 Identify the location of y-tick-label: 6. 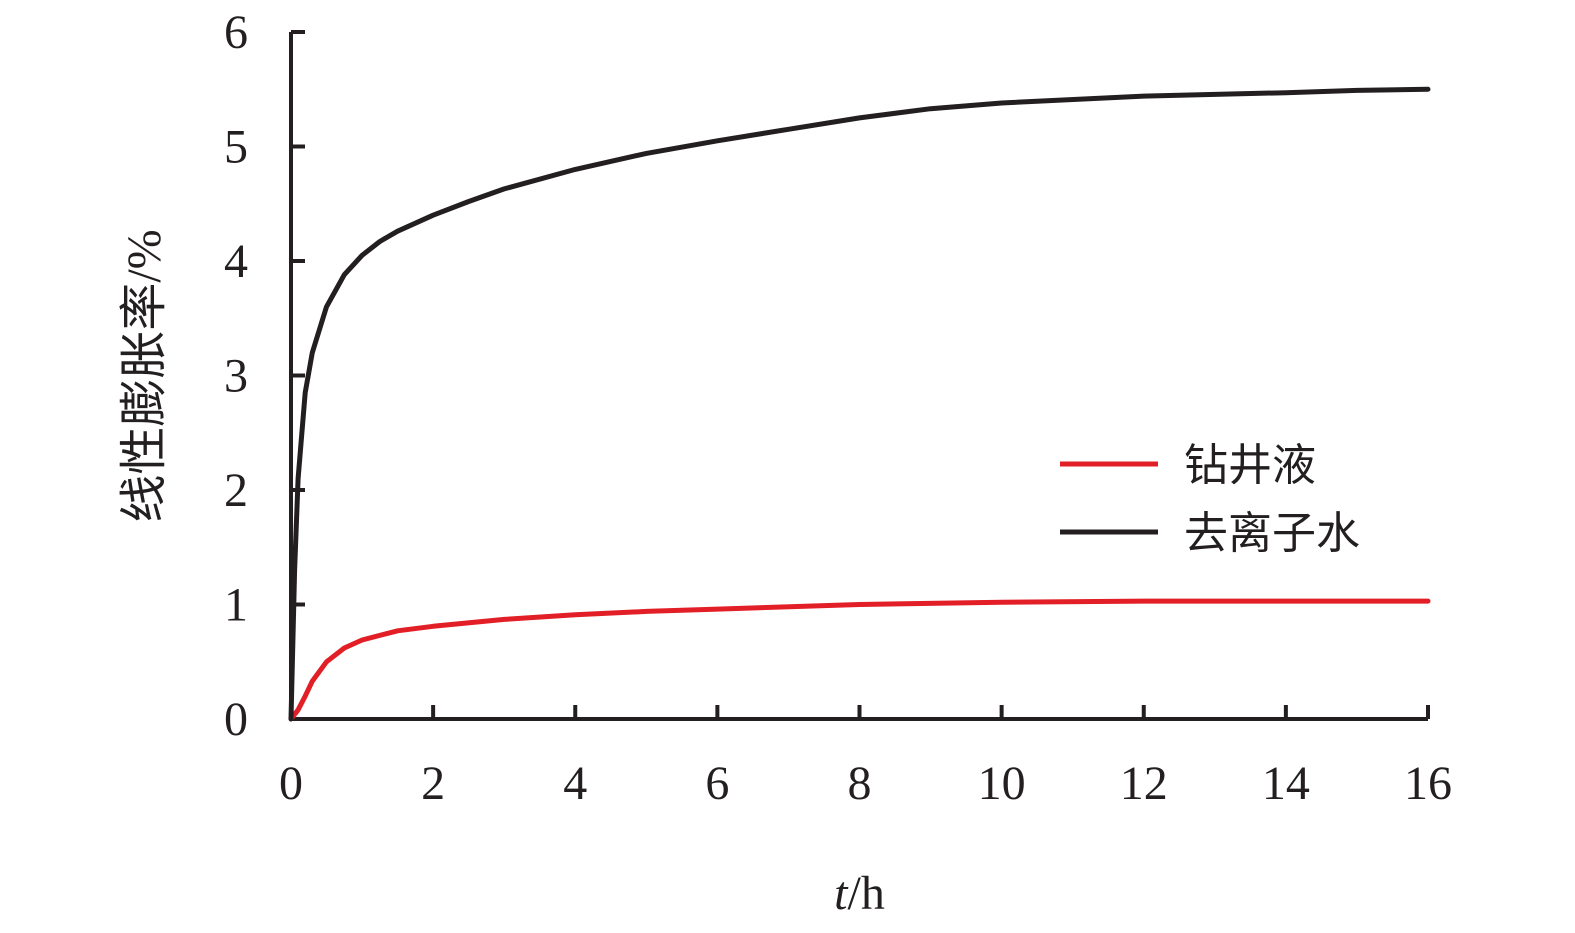
(236, 32).